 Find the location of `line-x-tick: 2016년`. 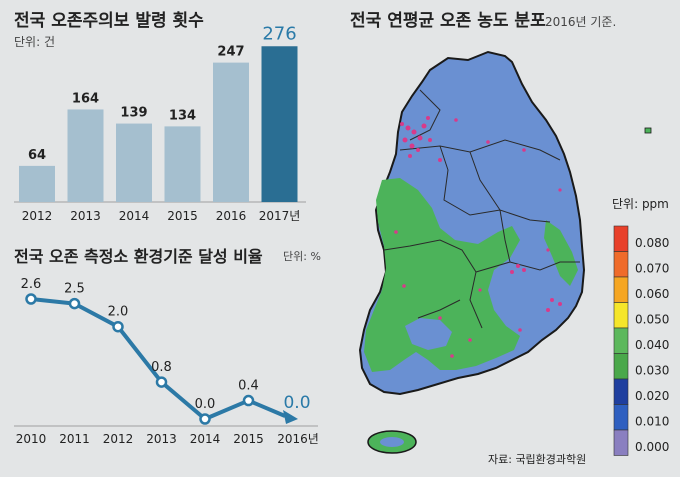

line-x-tick: 2016년 is located at coordinates (298, 439).